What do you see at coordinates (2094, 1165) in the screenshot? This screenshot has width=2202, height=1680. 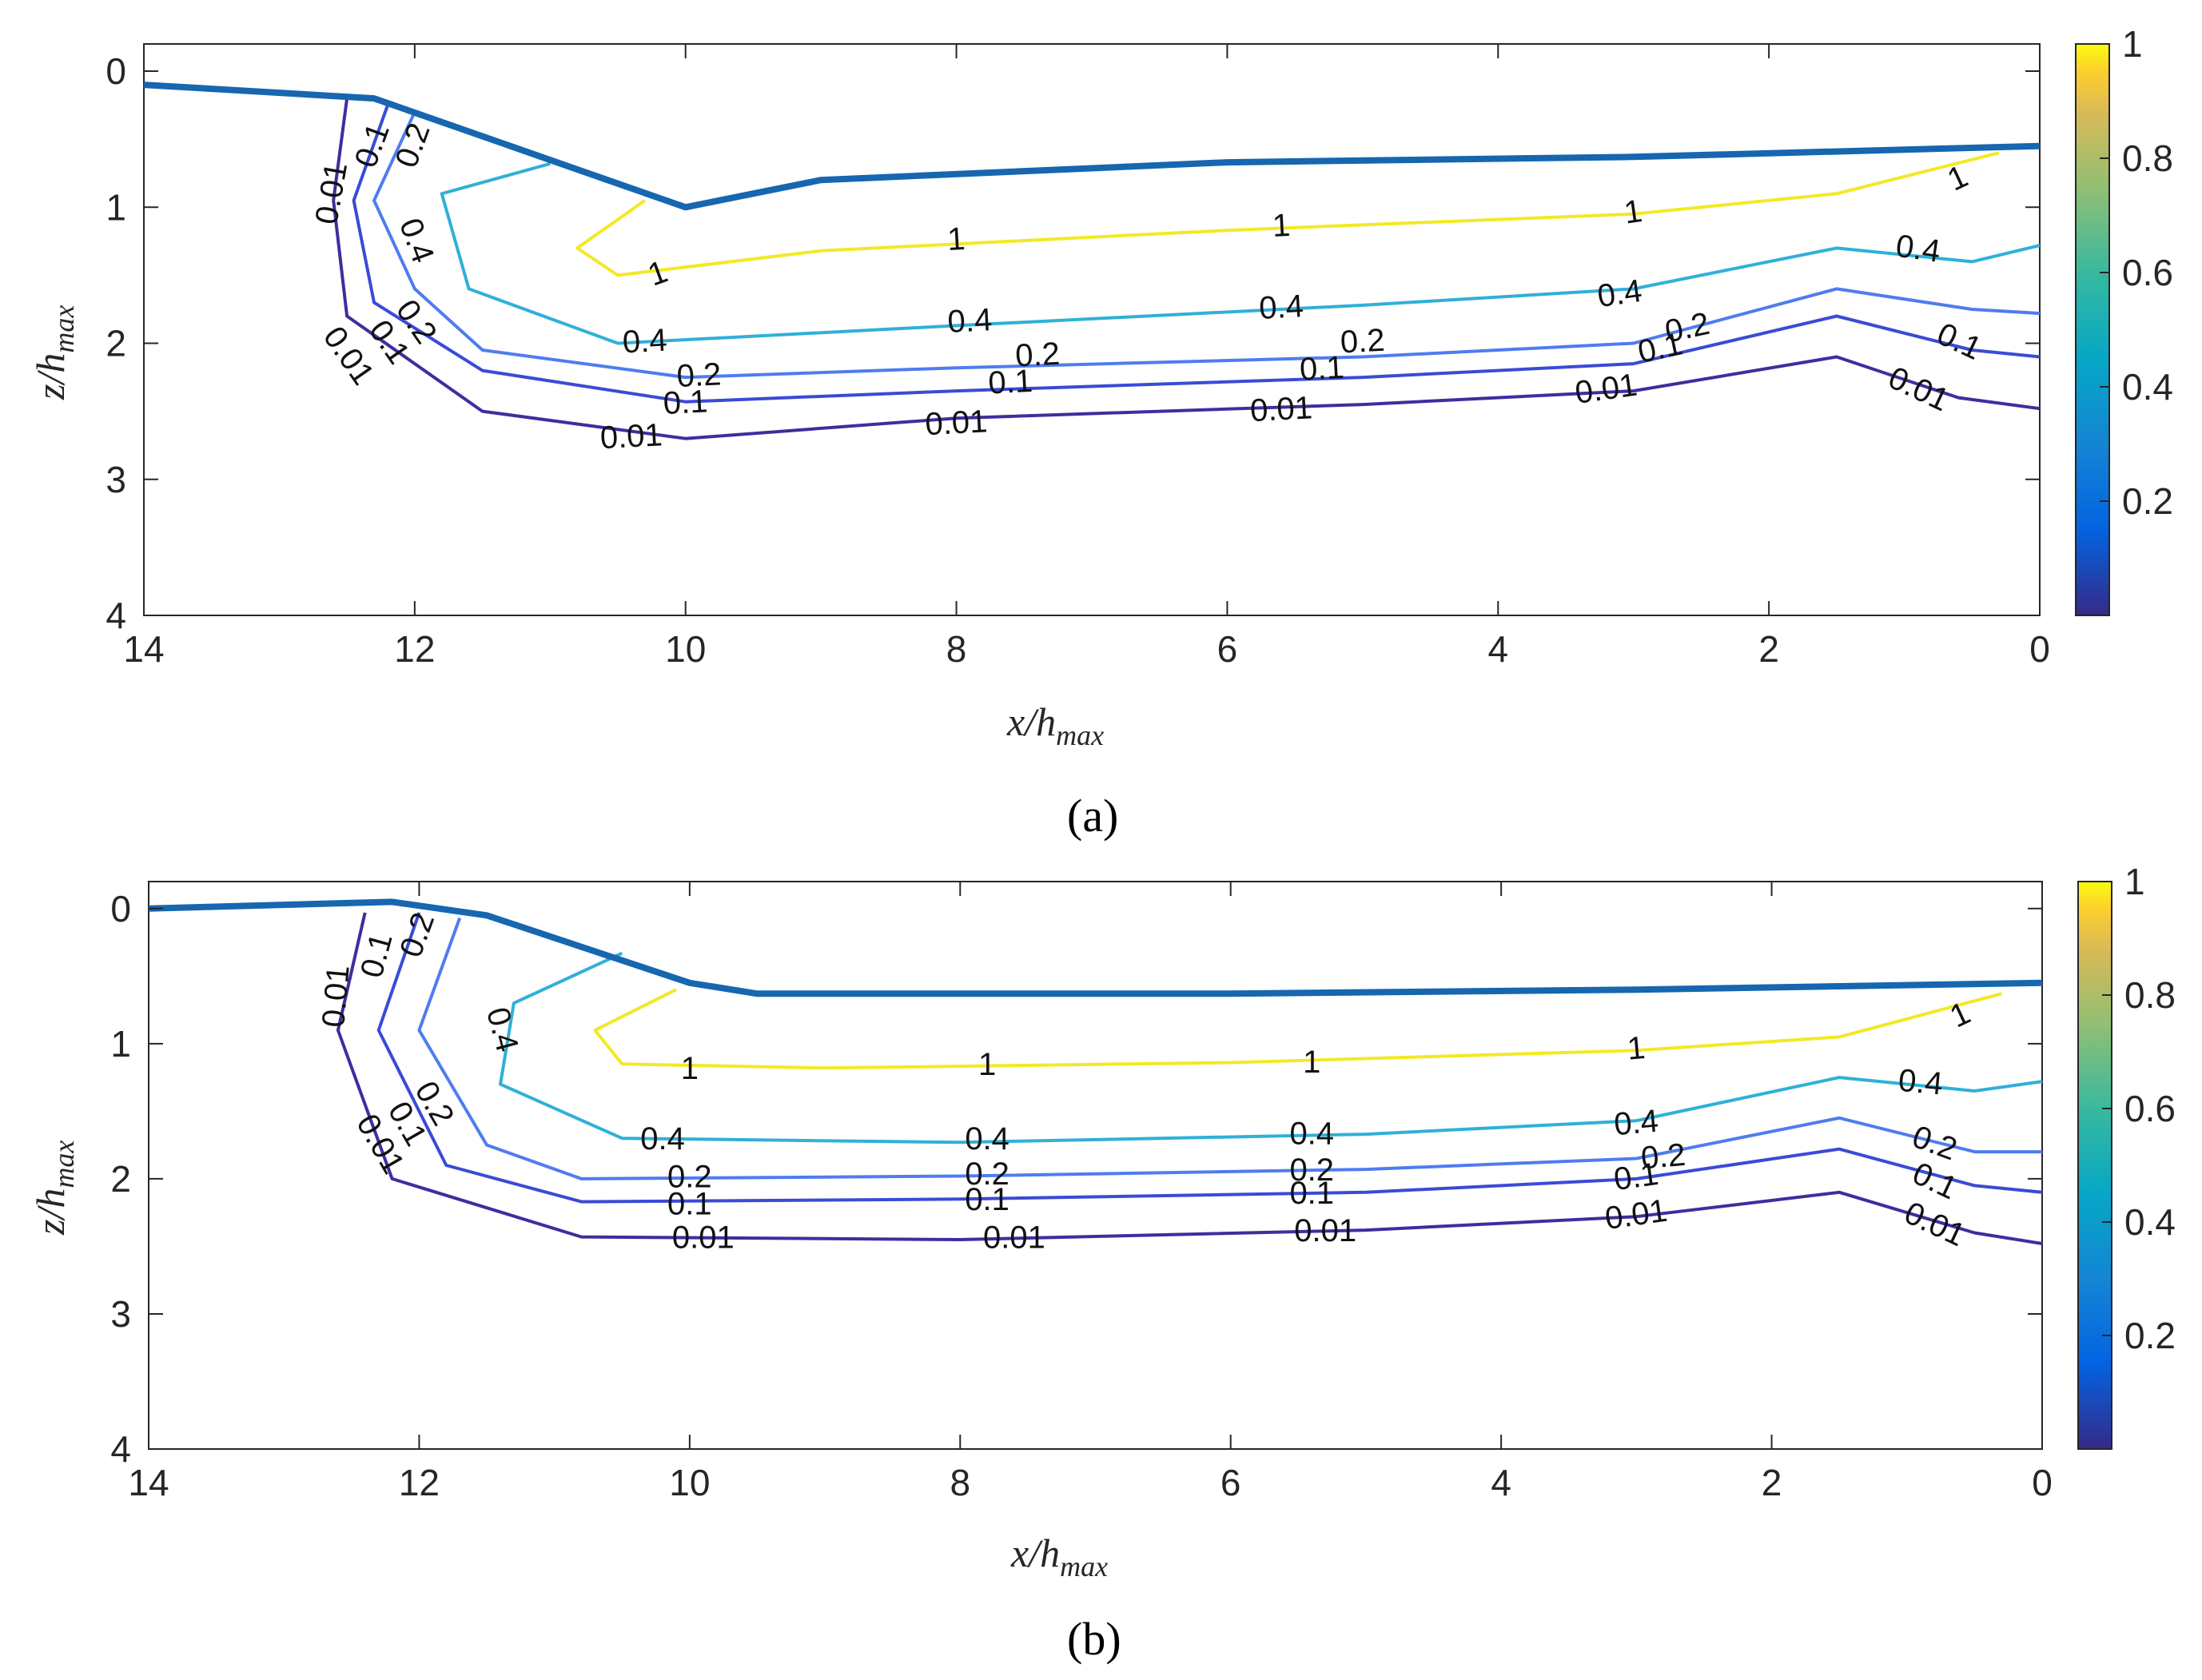 I see `panel-b-colorbar` at bounding box center [2094, 1165].